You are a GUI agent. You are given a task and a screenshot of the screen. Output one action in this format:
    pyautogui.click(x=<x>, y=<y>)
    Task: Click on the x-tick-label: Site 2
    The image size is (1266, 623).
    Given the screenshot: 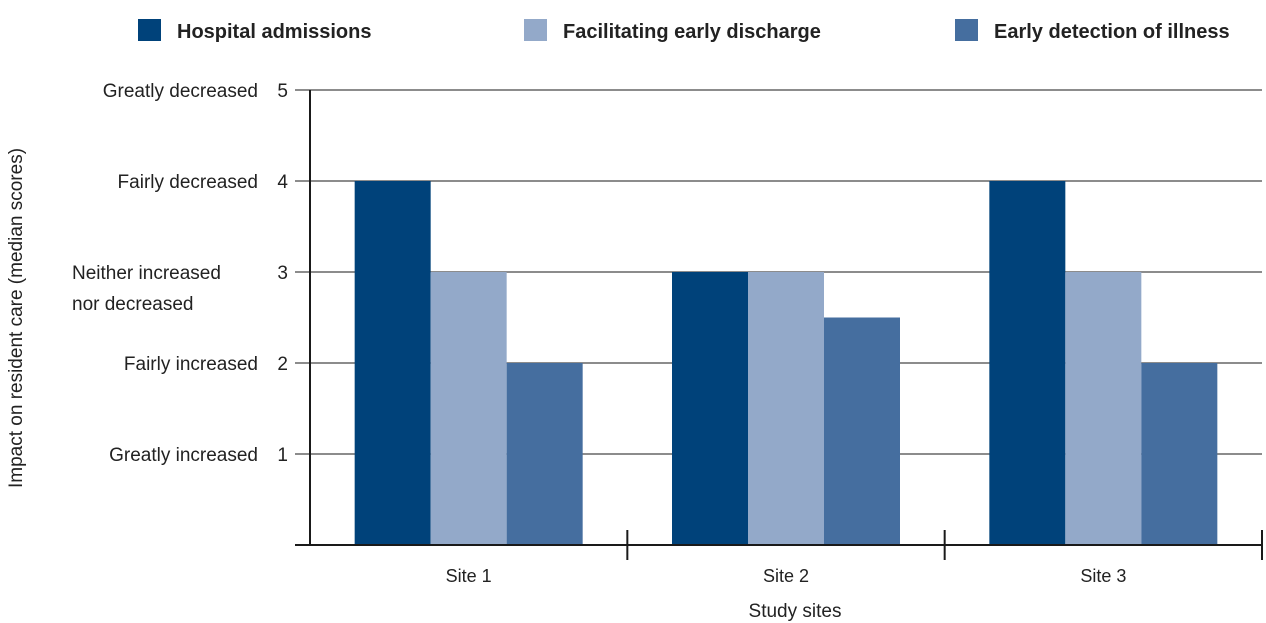 What is the action you would take?
    pyautogui.click(x=786, y=576)
    